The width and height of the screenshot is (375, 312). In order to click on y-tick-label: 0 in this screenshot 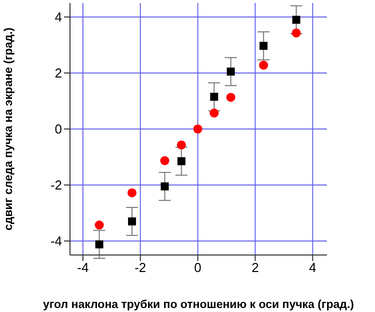, I will do `click(58, 129)`.